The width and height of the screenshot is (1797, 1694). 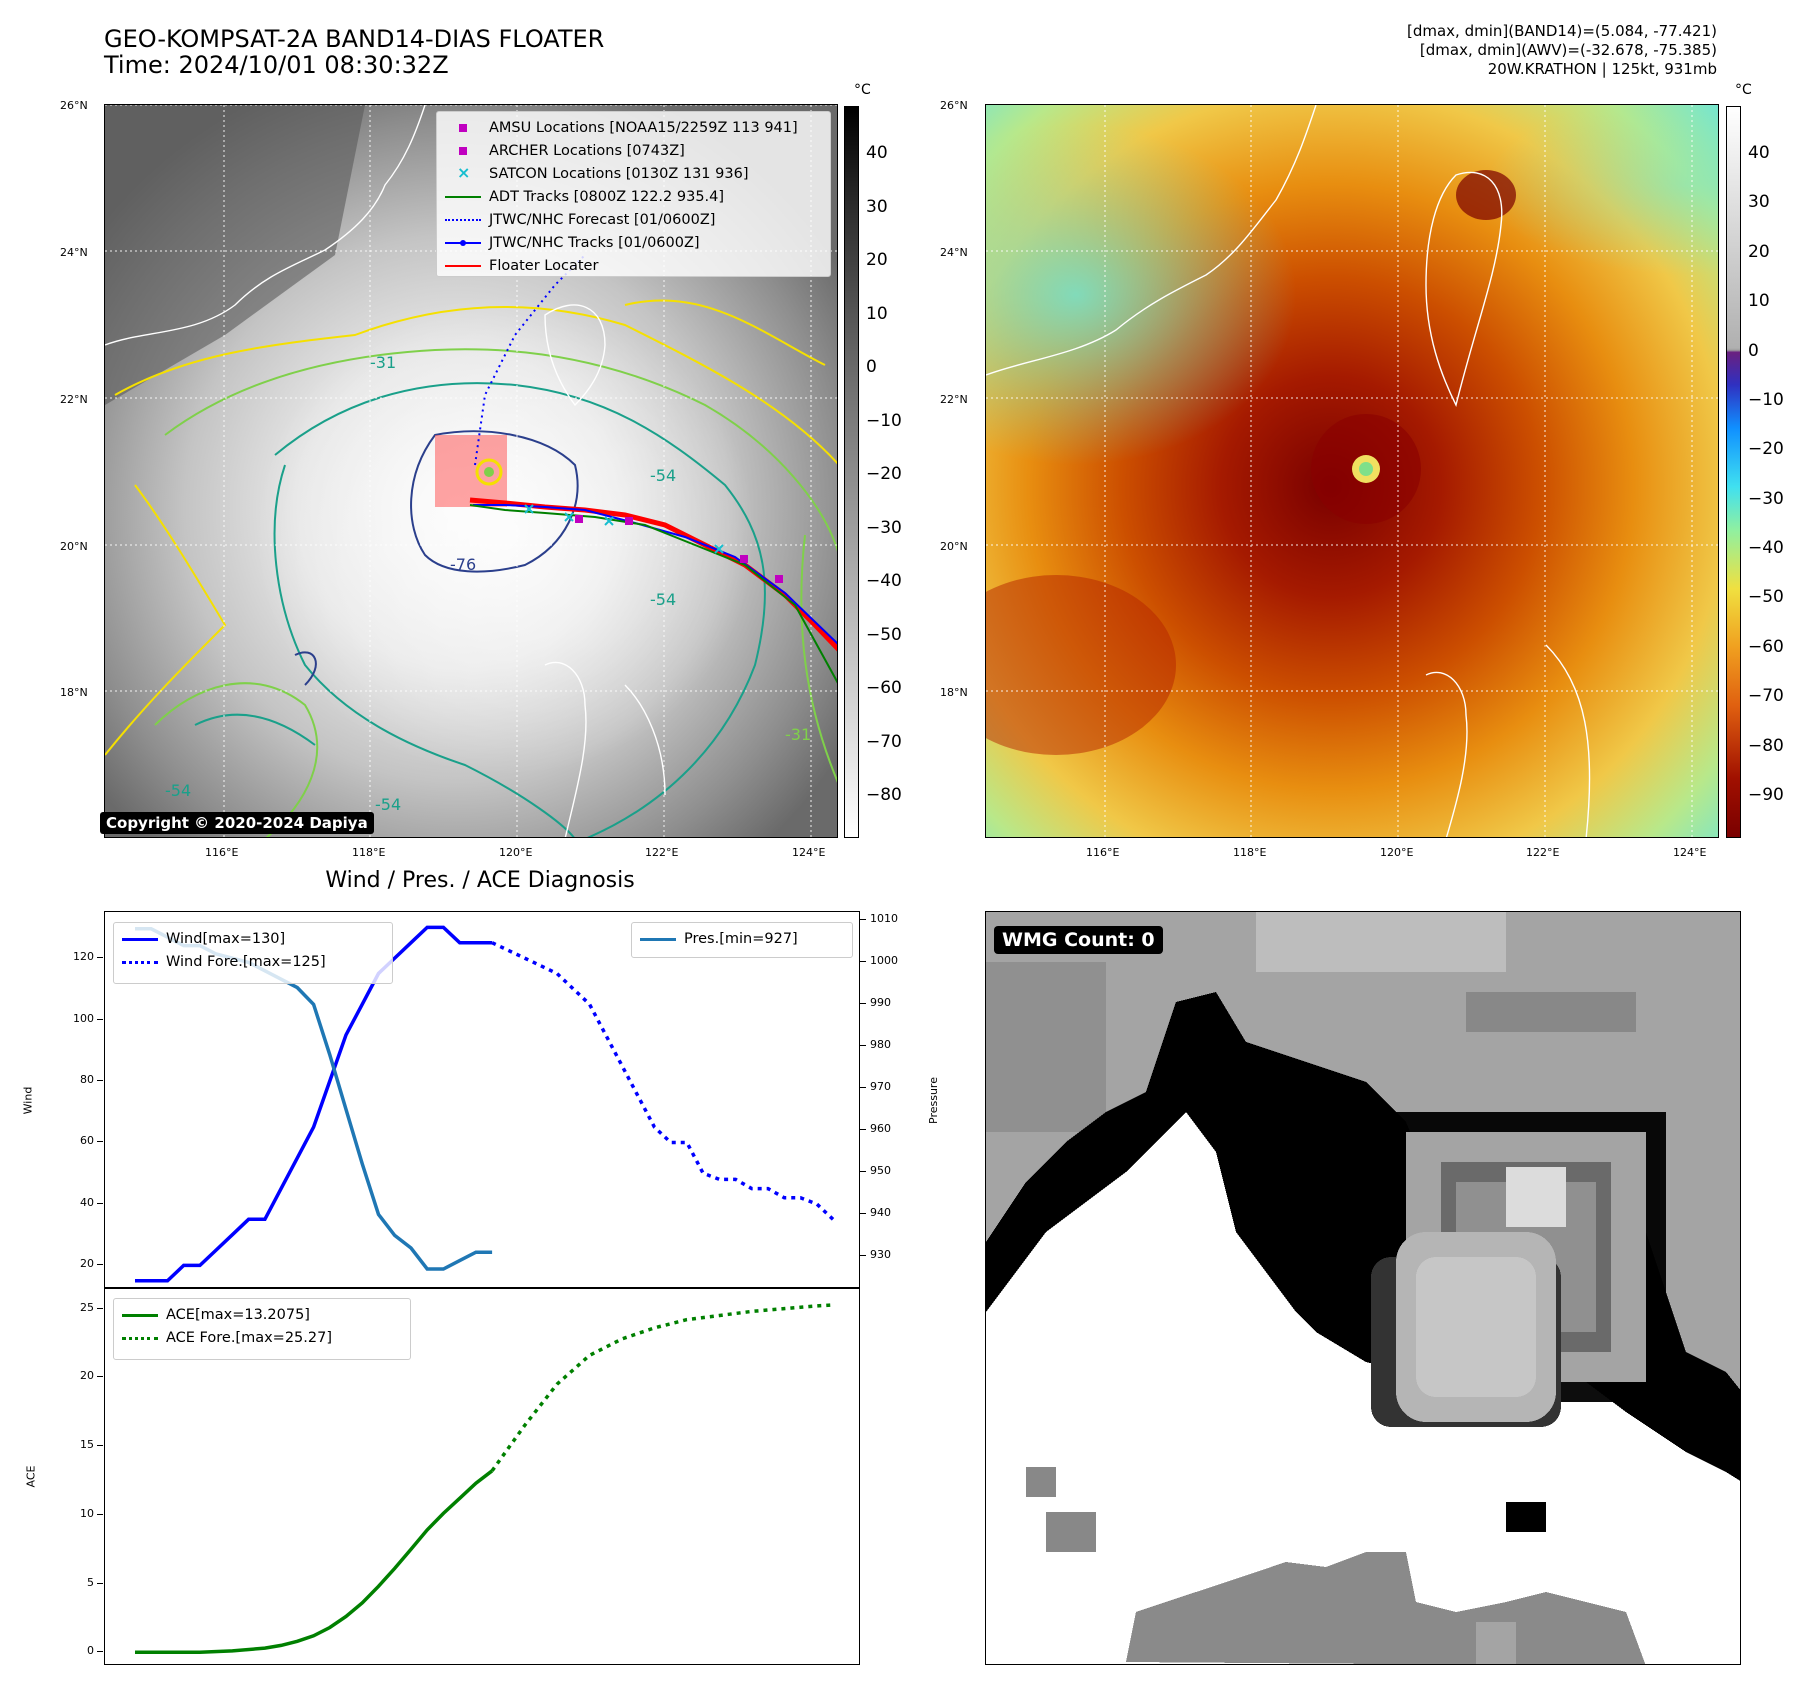 What do you see at coordinates (1766, 646) in the screenshot?
I see `colorbar-tick-label: −60` at bounding box center [1766, 646].